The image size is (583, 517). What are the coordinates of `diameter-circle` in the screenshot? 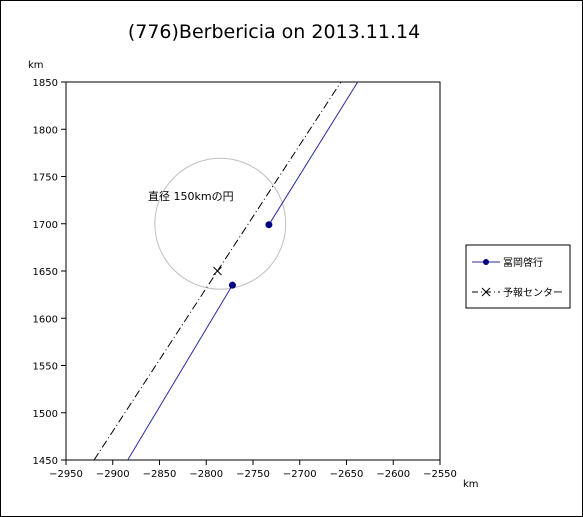 It's located at (220, 223).